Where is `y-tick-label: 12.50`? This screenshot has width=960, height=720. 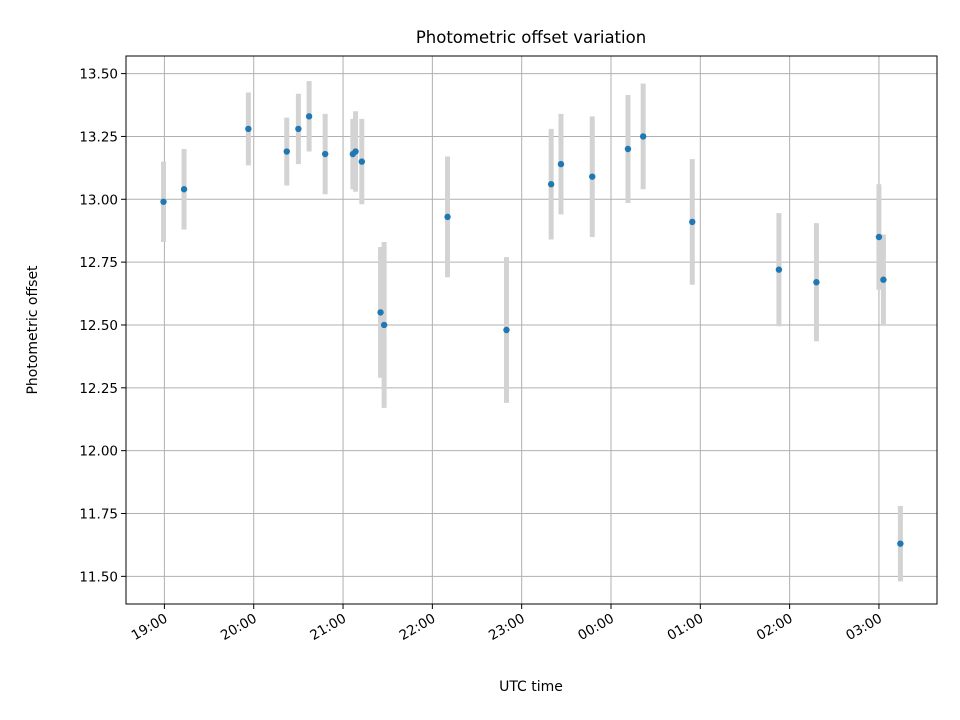 y-tick-label: 12.50 is located at coordinates (98, 326).